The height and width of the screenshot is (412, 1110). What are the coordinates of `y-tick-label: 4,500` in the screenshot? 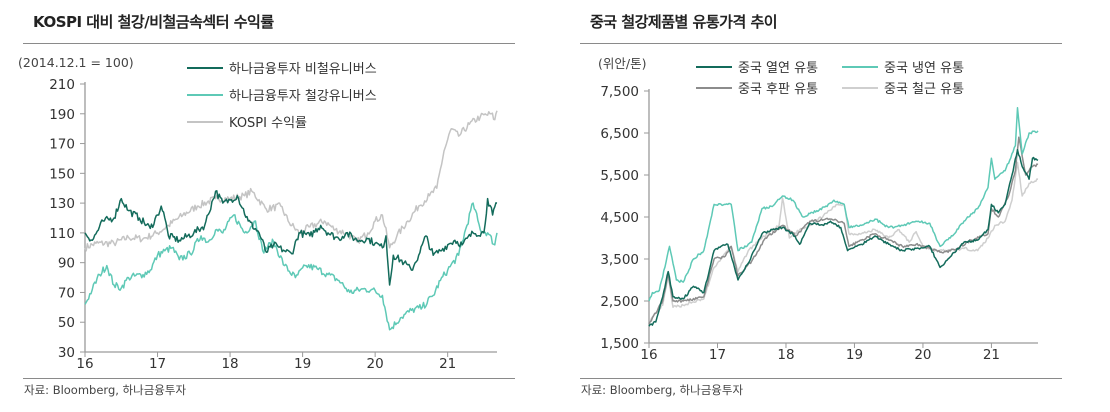 It's located at (619, 218).